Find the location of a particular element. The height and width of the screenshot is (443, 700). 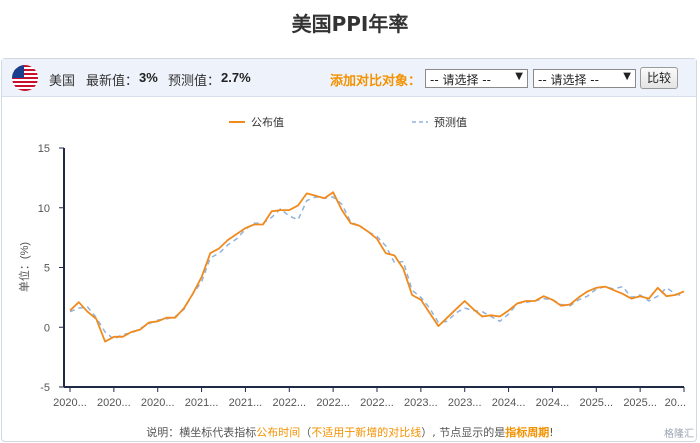

country-name: 美国 is located at coordinates (62, 80).